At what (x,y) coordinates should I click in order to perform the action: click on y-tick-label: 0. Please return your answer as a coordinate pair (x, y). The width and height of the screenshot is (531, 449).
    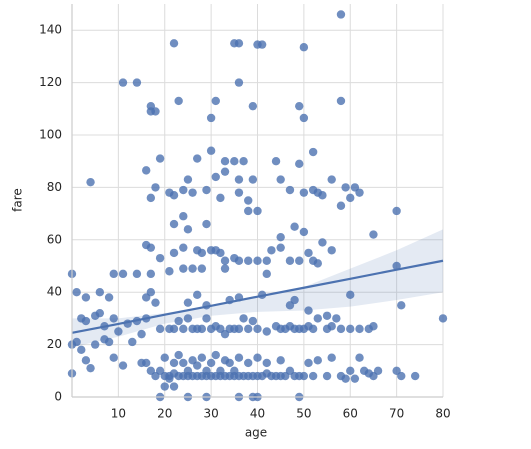
    Looking at the image, I should click on (58, 397).